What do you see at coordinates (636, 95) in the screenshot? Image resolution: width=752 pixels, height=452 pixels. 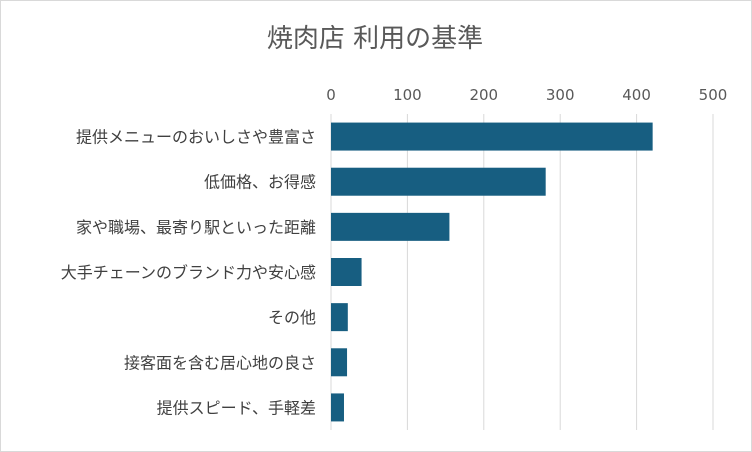 I see `x-tick-label: 400` at bounding box center [636, 95].